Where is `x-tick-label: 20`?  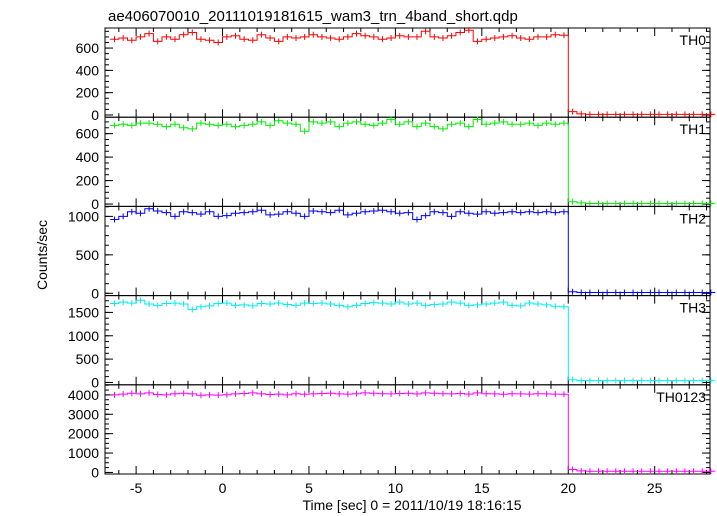
x-tick-label: 20 is located at coordinates (568, 488).